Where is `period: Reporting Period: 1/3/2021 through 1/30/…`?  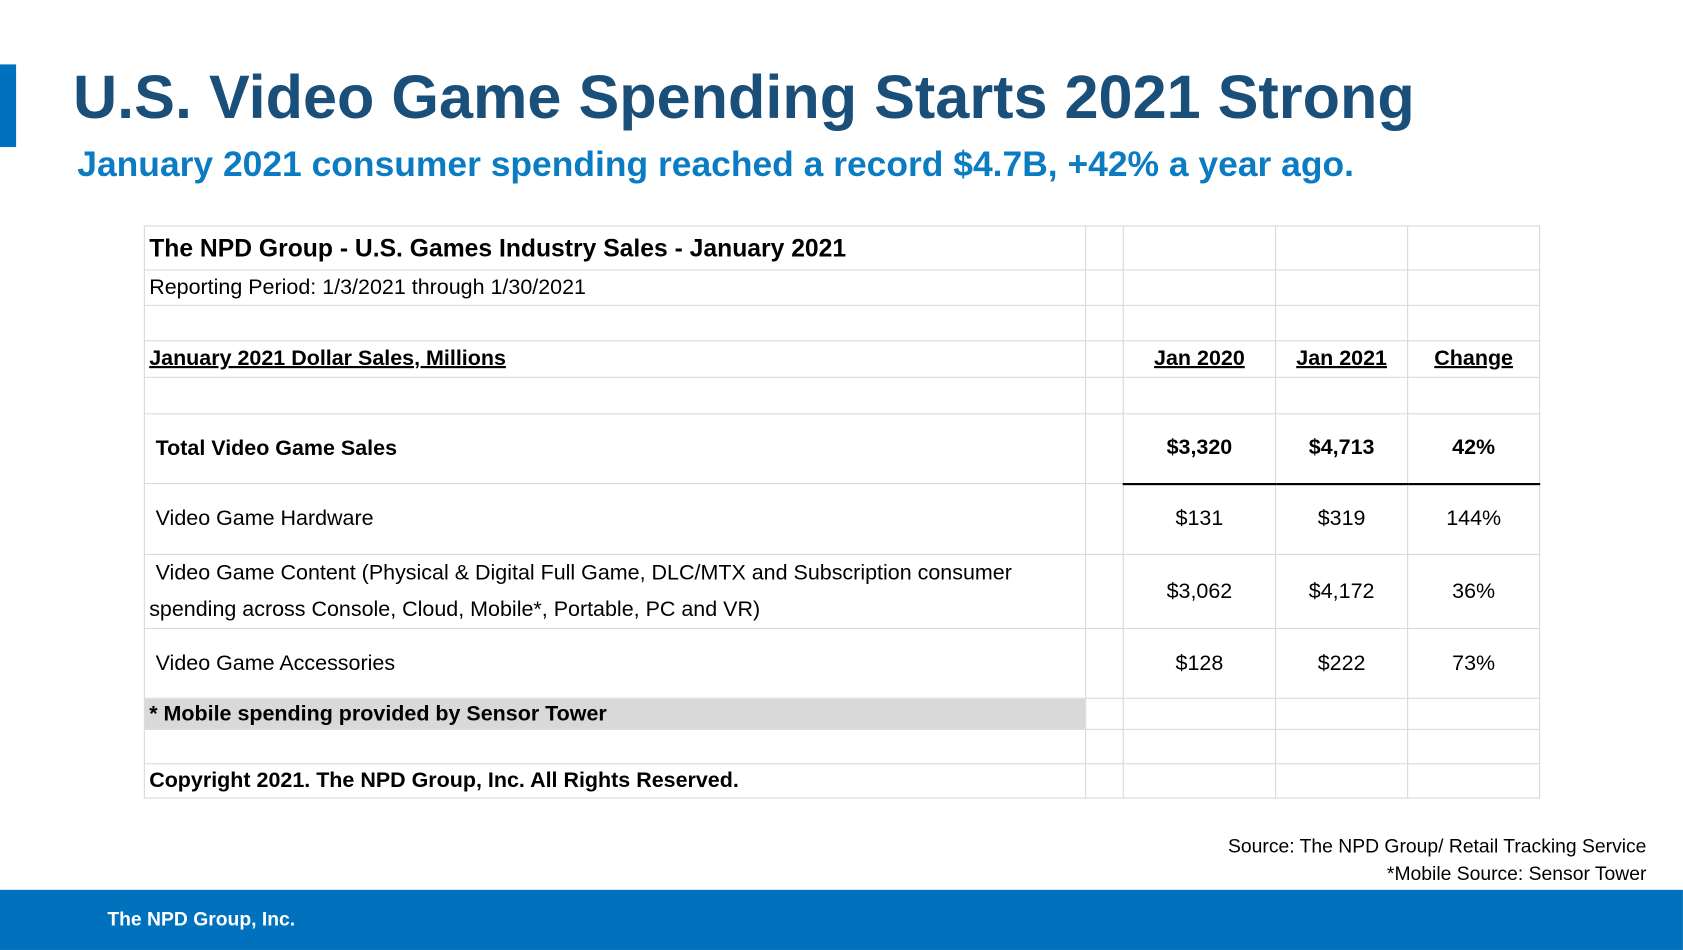 period: Reporting Period: 1/3/2021 through 1/30/… is located at coordinates (615, 287).